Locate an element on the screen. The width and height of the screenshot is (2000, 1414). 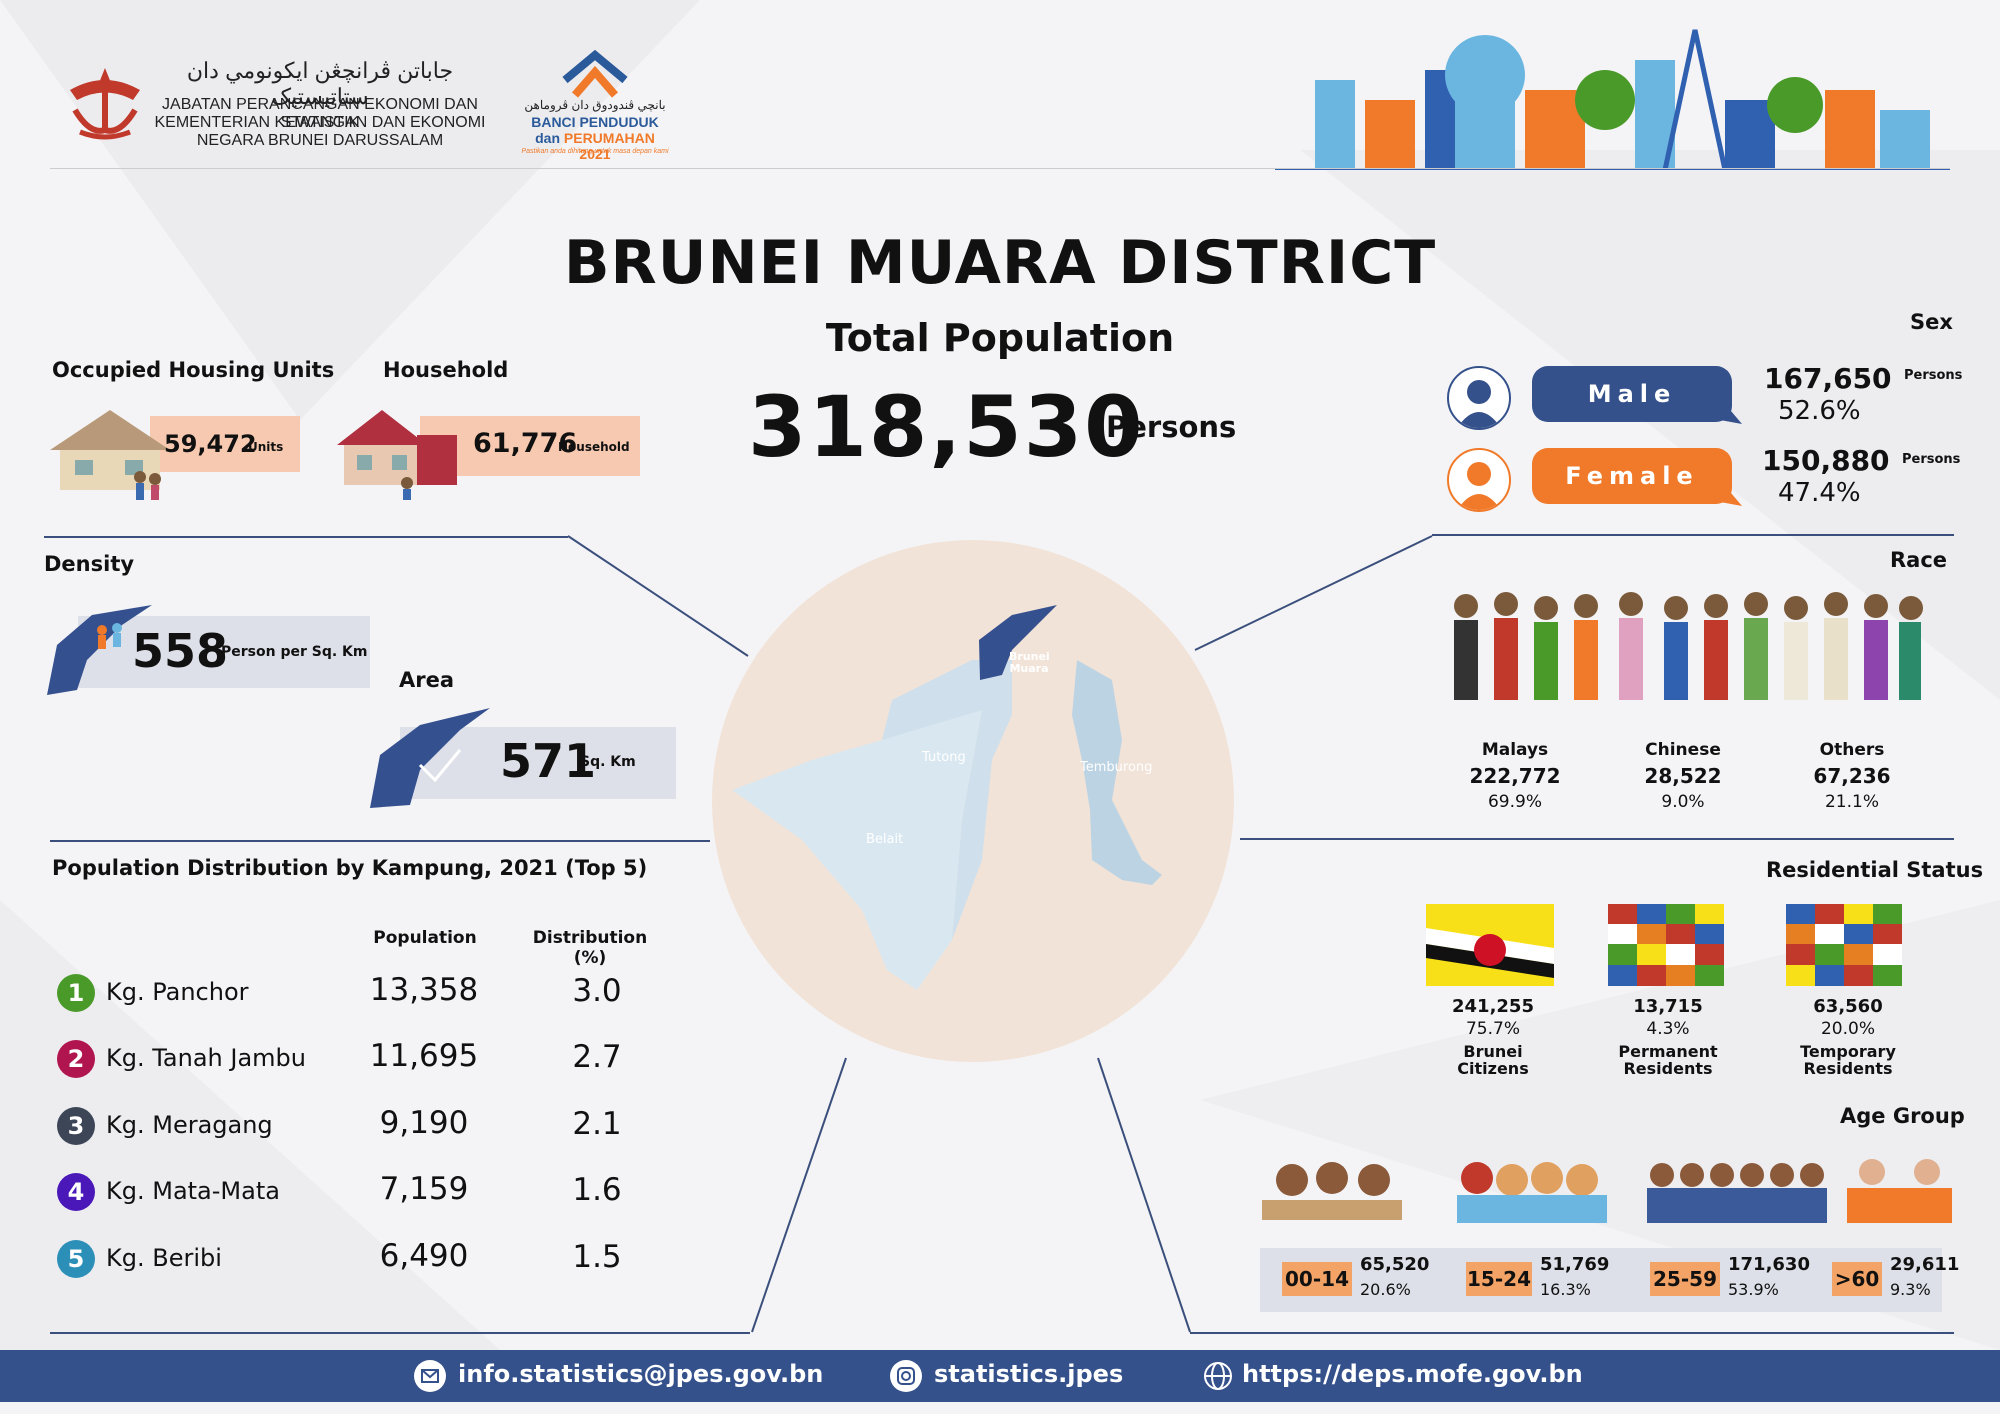
residential-pct: 20.0% is located at coordinates (1847, 1029).